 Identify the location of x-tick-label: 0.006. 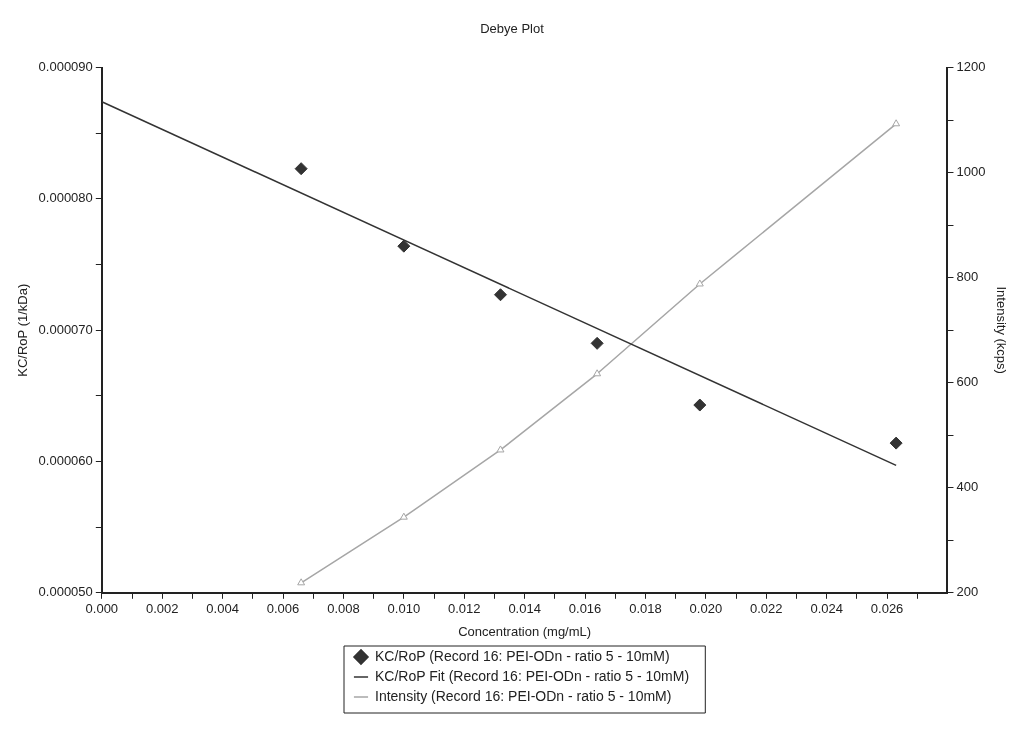
(283, 609).